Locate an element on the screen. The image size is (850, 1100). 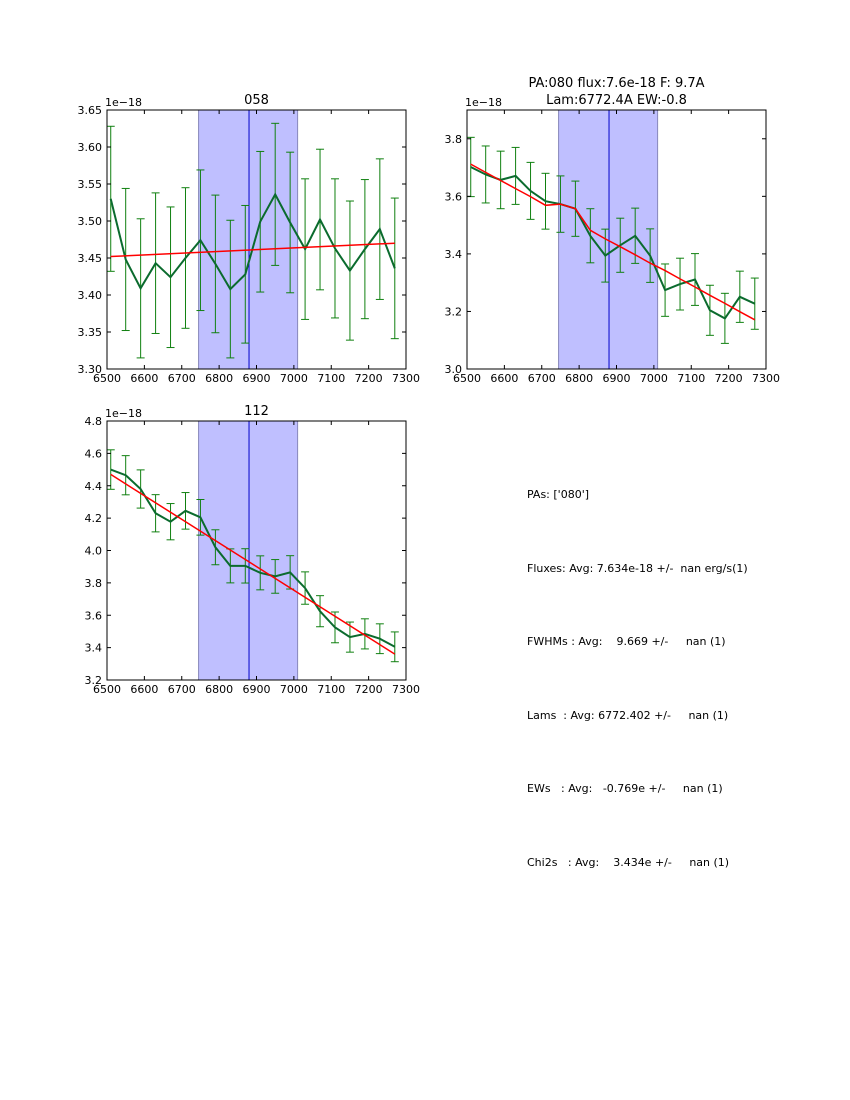
summary-chi2s: Chi2s : Avg: 3.434e +/- nan (1) is located at coordinates (628, 862).